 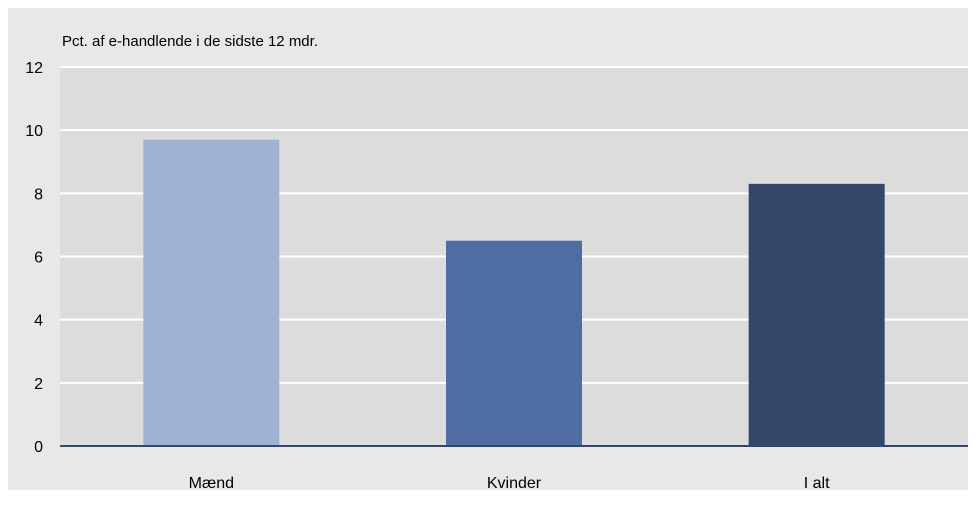 What do you see at coordinates (514, 483) in the screenshot?
I see `x-category-label: Kvinder` at bounding box center [514, 483].